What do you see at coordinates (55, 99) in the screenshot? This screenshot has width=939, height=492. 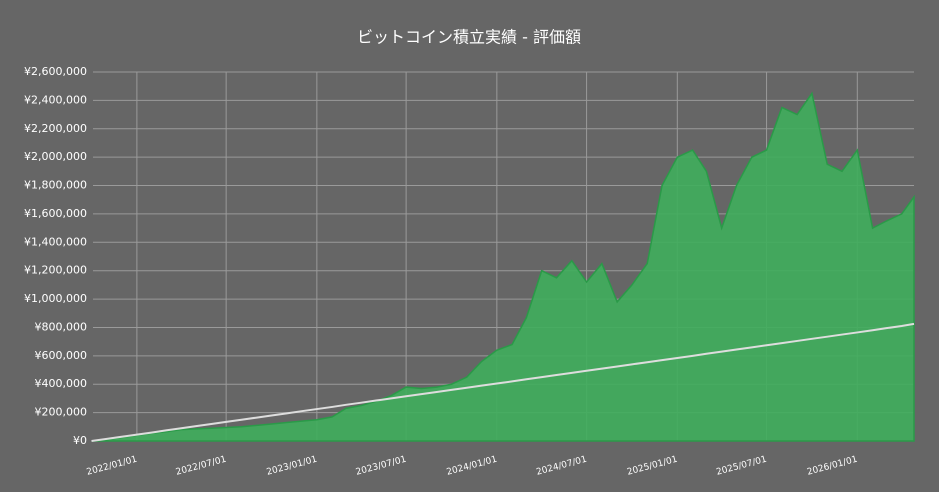 I see `y-tick-label: ¥2,400,000` at bounding box center [55, 99].